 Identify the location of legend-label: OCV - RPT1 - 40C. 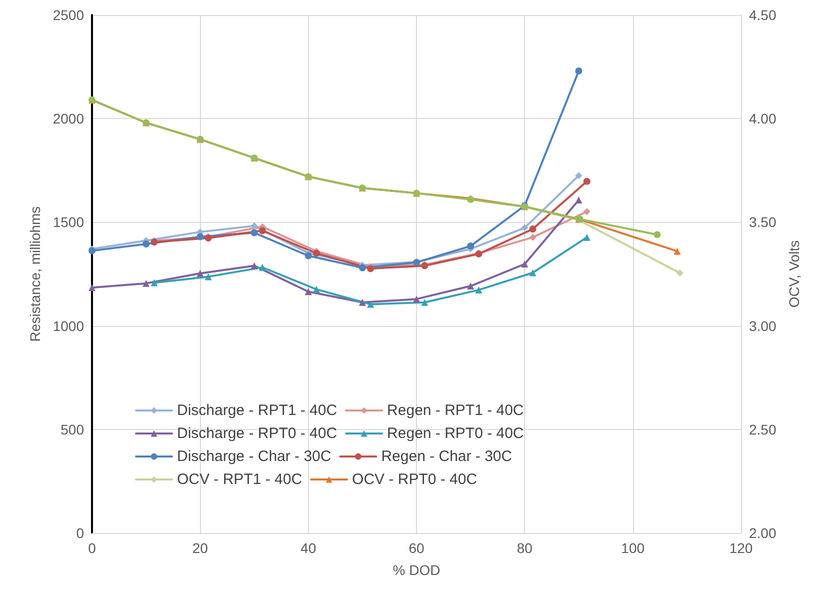
(239, 479).